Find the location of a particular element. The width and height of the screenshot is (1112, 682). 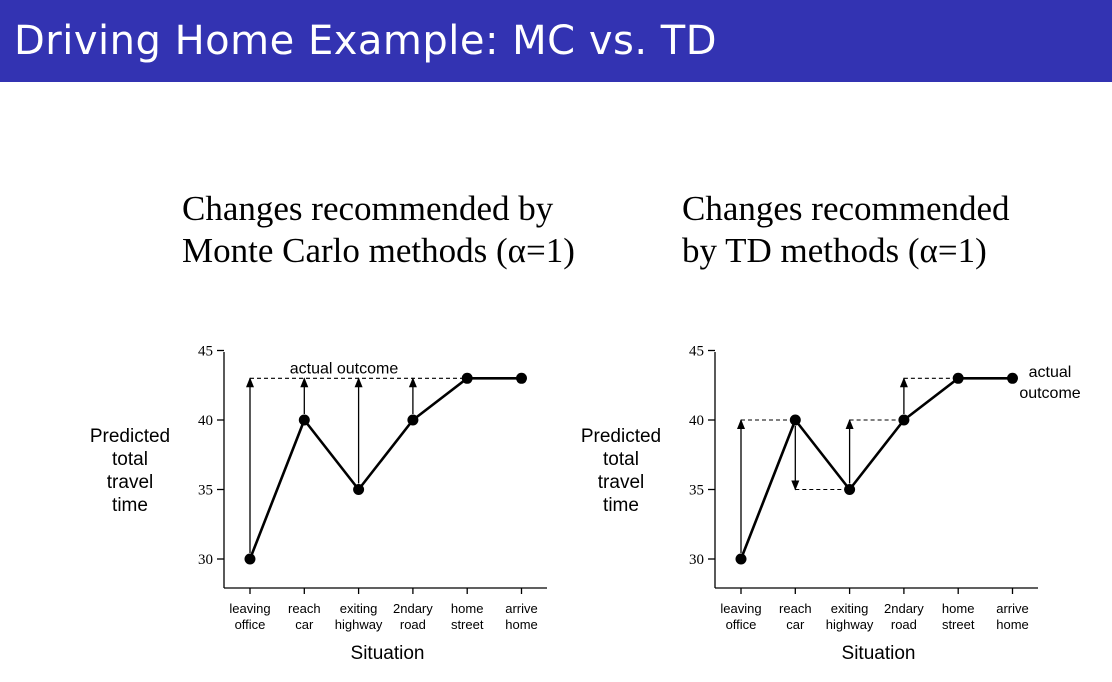

td-y-tick-label-40: 40 is located at coordinates (696, 421).